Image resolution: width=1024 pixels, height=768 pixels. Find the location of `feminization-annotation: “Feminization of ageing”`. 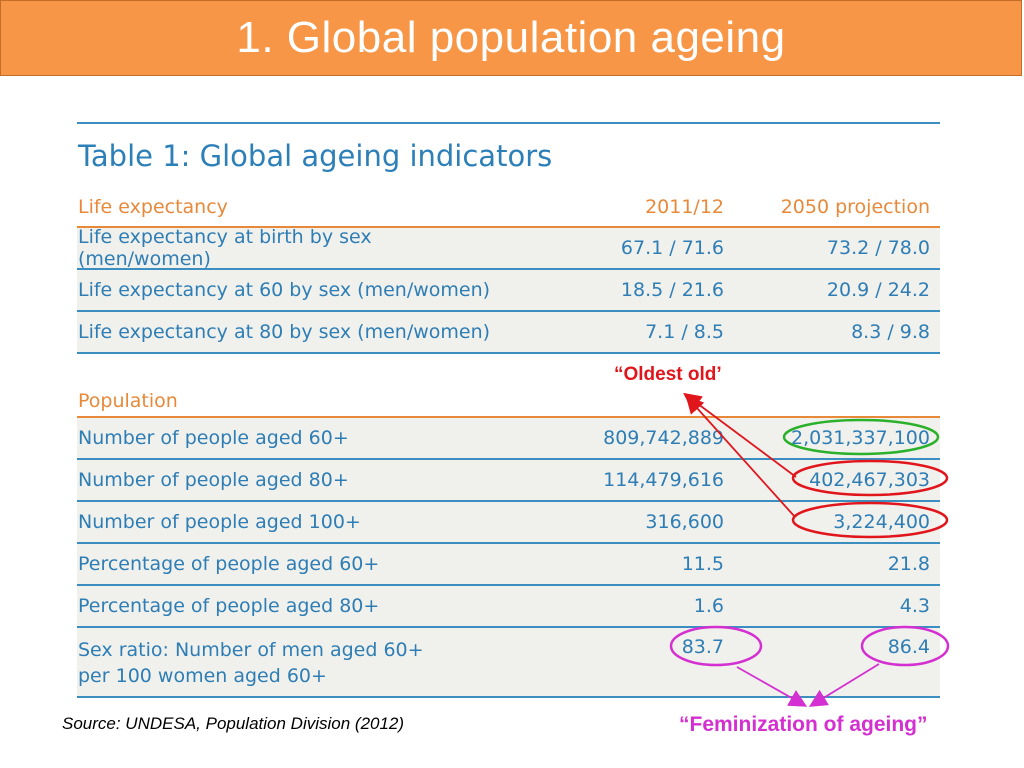

feminization-annotation: “Feminization of ageing” is located at coordinates (803, 724).